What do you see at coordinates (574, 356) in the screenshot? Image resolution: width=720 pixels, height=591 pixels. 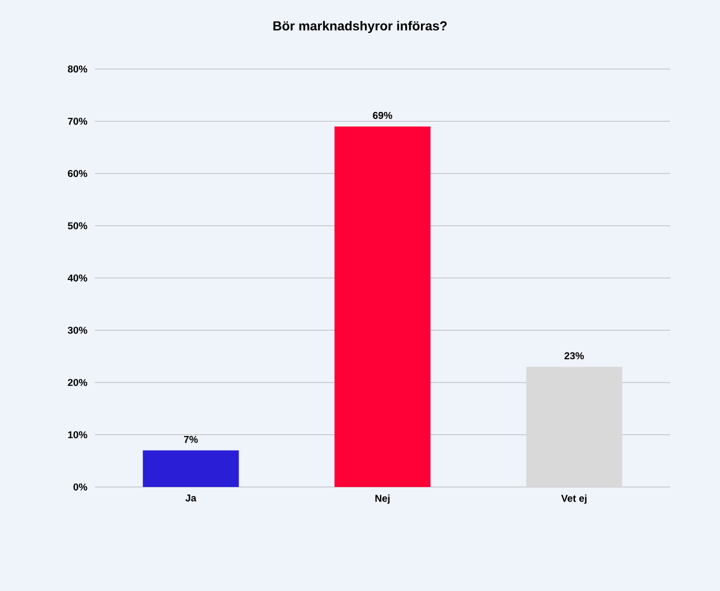 I see `data-label: 23%` at bounding box center [574, 356].